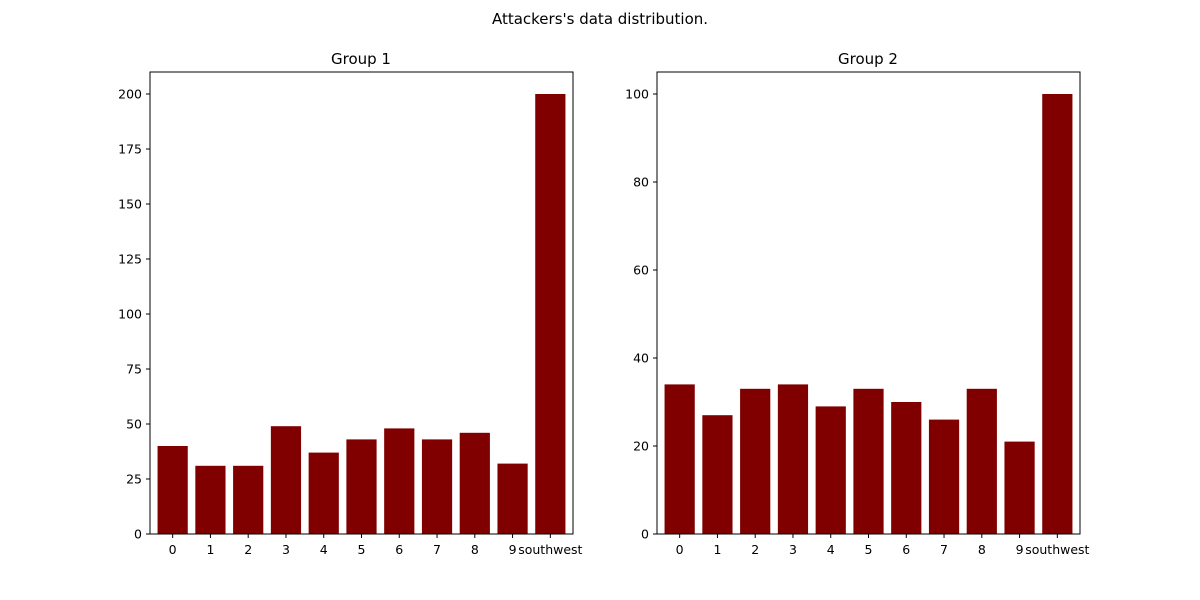 The image size is (1200, 600). Describe the element at coordinates (513, 549) in the screenshot. I see `group-1-xtick-label: 9` at that location.